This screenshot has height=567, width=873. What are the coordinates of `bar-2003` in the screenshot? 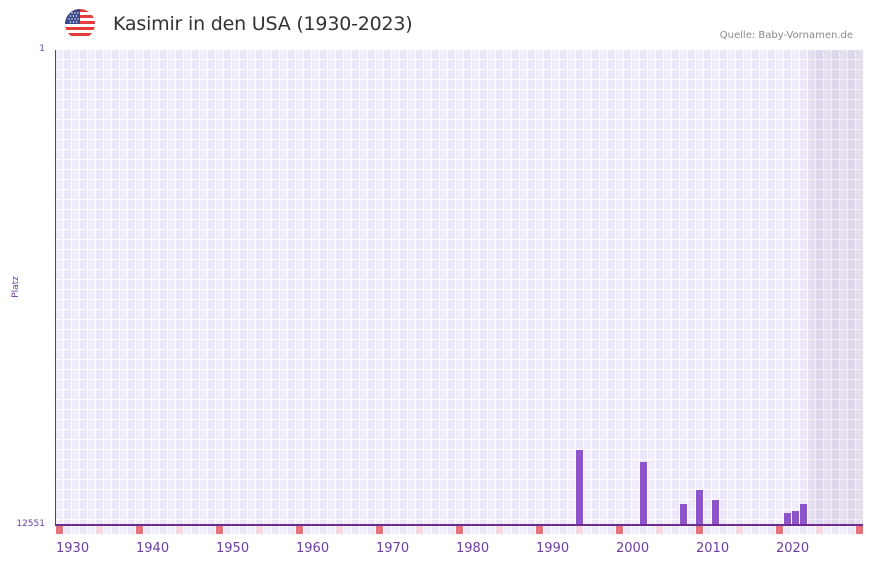 It's located at (643, 493).